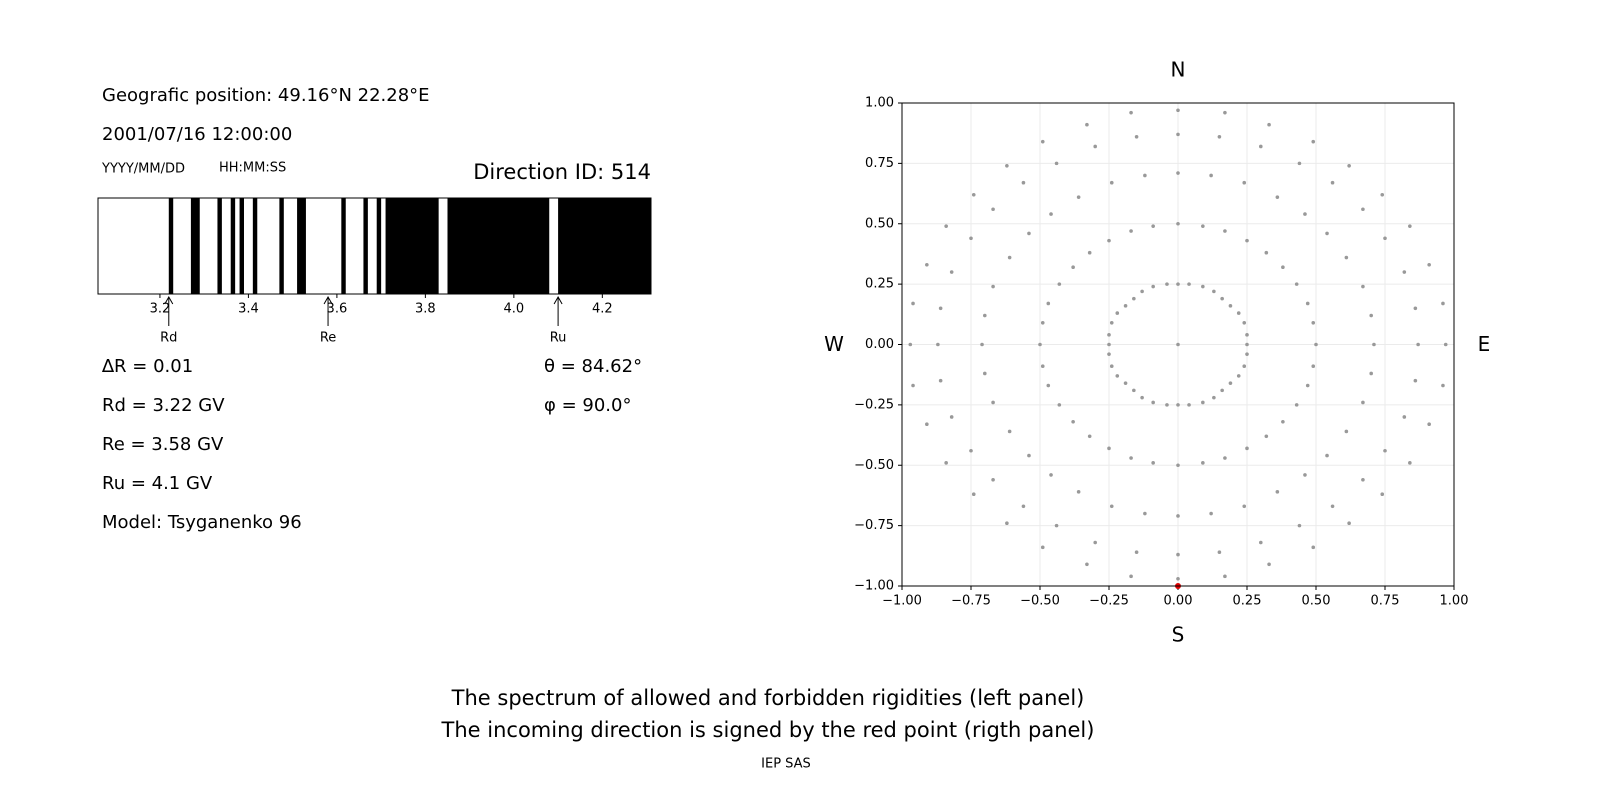 Image resolution: width=1600 pixels, height=800 pixels. What do you see at coordinates (337, 309) in the screenshot?
I see `x-tick-label: 3.6` at bounding box center [337, 309].